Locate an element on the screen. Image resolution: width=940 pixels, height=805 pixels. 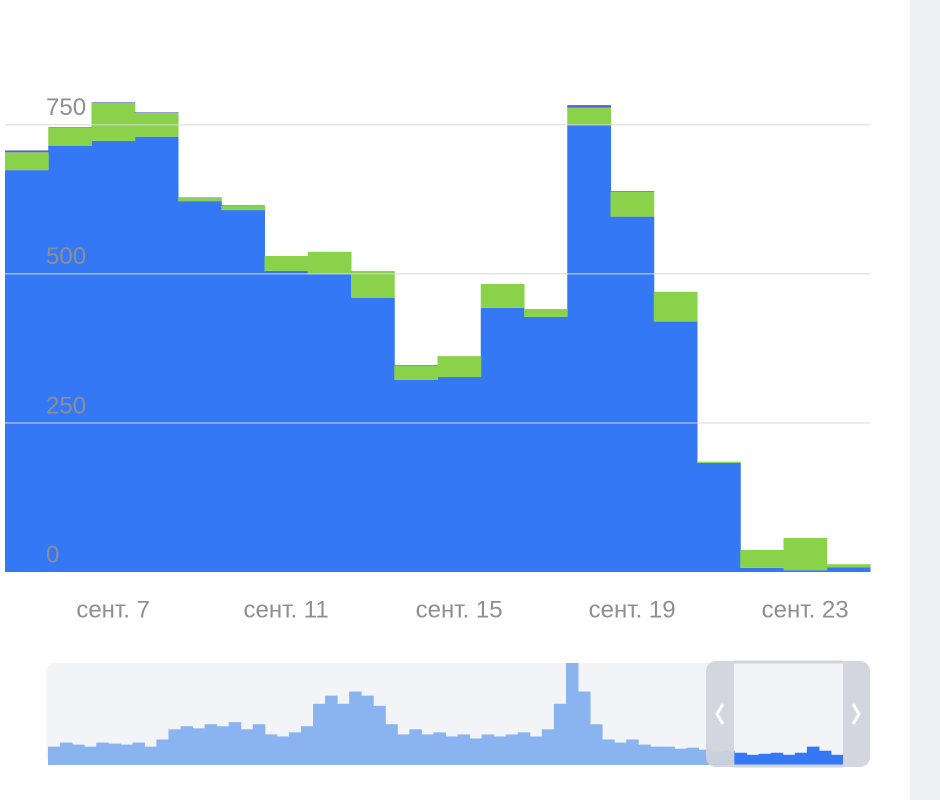
x-tick-label: сент. 15 is located at coordinates (459, 609).